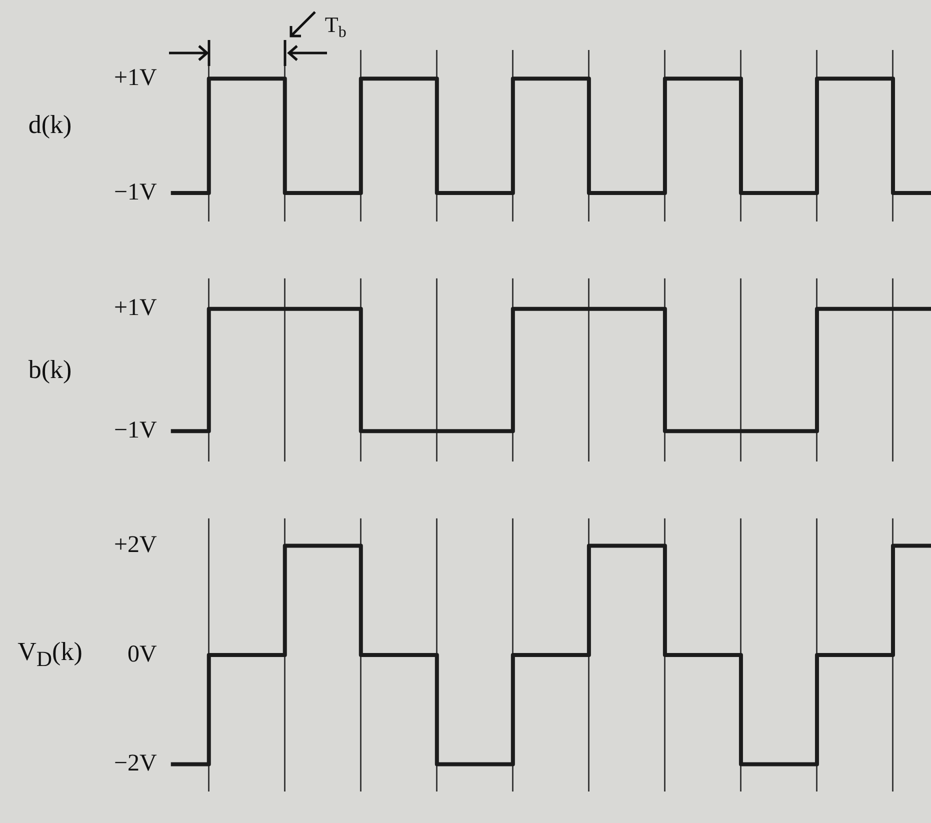  Describe the element at coordinates (50, 125) in the screenshot. I see `y-axis-title: d(k)` at that location.